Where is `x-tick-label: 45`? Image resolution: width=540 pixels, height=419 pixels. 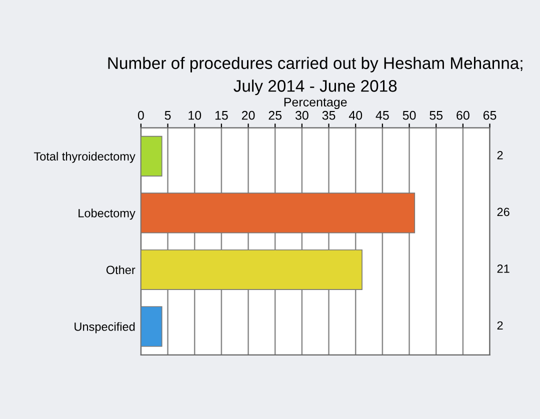
x-tick-label: 45 is located at coordinates (382, 115).